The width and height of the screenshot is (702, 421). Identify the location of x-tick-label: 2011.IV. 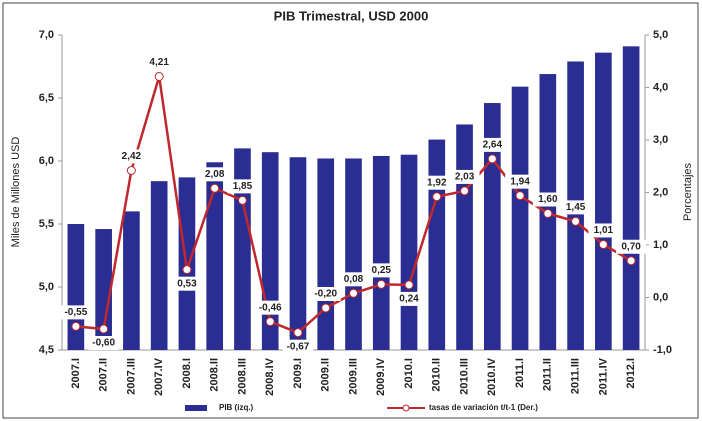
(603, 376).